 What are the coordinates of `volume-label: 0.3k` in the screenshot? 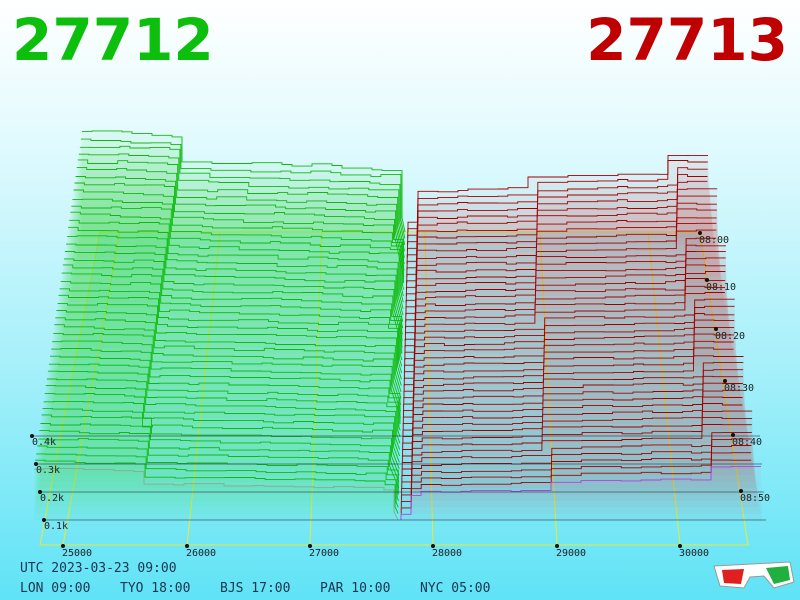 It's located at (48, 470).